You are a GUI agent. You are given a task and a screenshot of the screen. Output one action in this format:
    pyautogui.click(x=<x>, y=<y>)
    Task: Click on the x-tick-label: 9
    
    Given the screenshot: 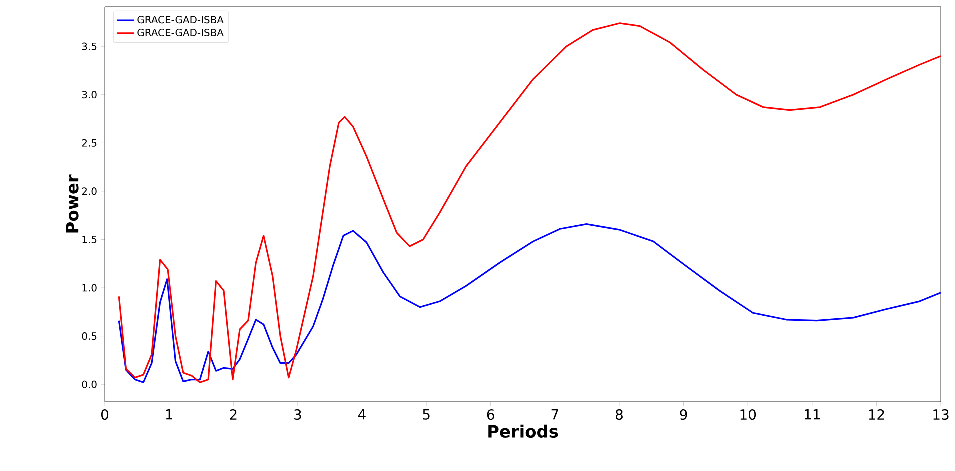 What is the action you would take?
    pyautogui.click(x=684, y=414)
    